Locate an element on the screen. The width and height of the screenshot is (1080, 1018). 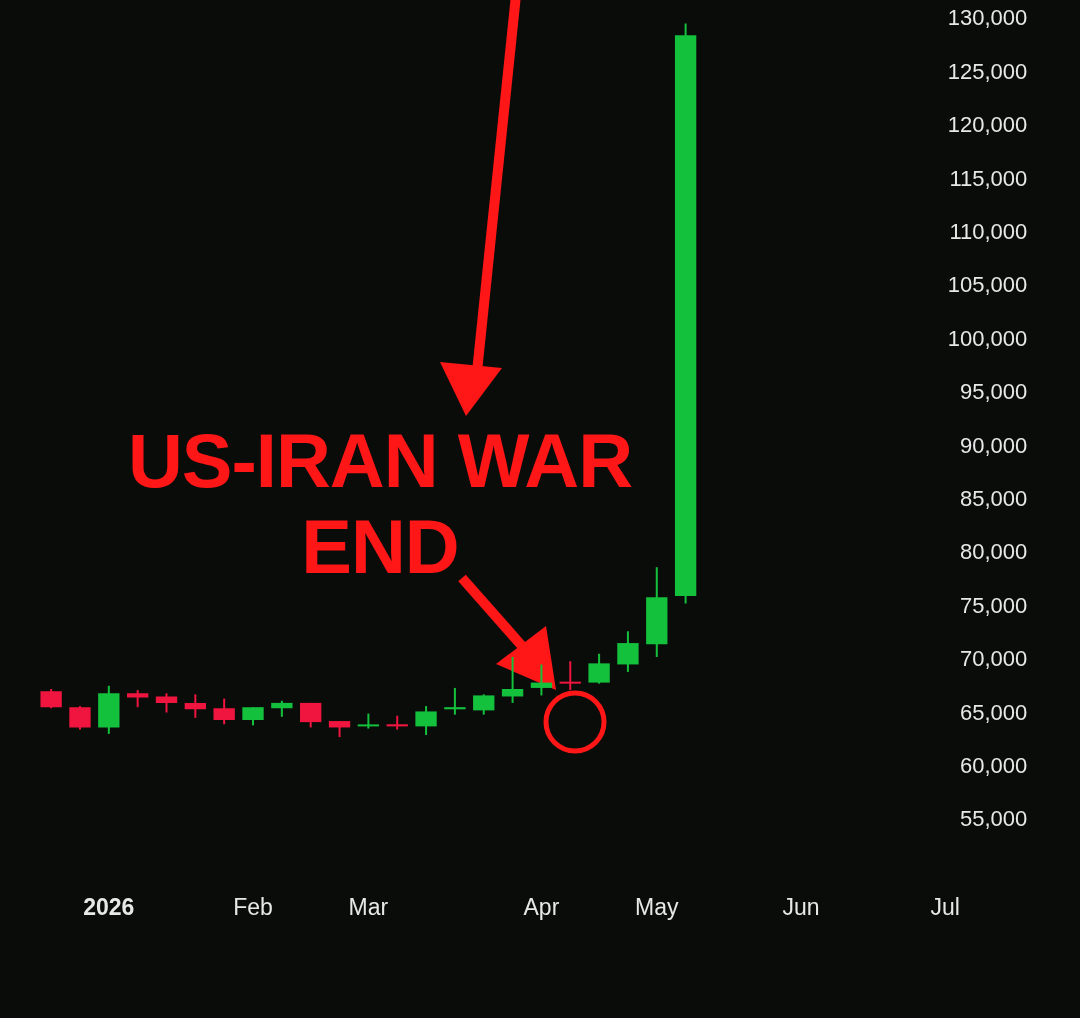
x-tick-label: Apr is located at coordinates (541, 906).